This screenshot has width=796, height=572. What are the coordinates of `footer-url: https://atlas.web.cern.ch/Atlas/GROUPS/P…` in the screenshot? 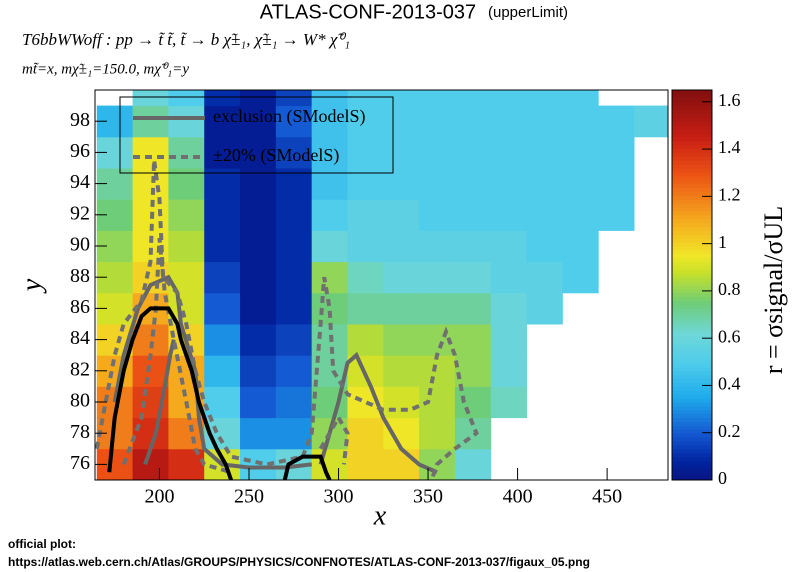 It's located at (299, 562).